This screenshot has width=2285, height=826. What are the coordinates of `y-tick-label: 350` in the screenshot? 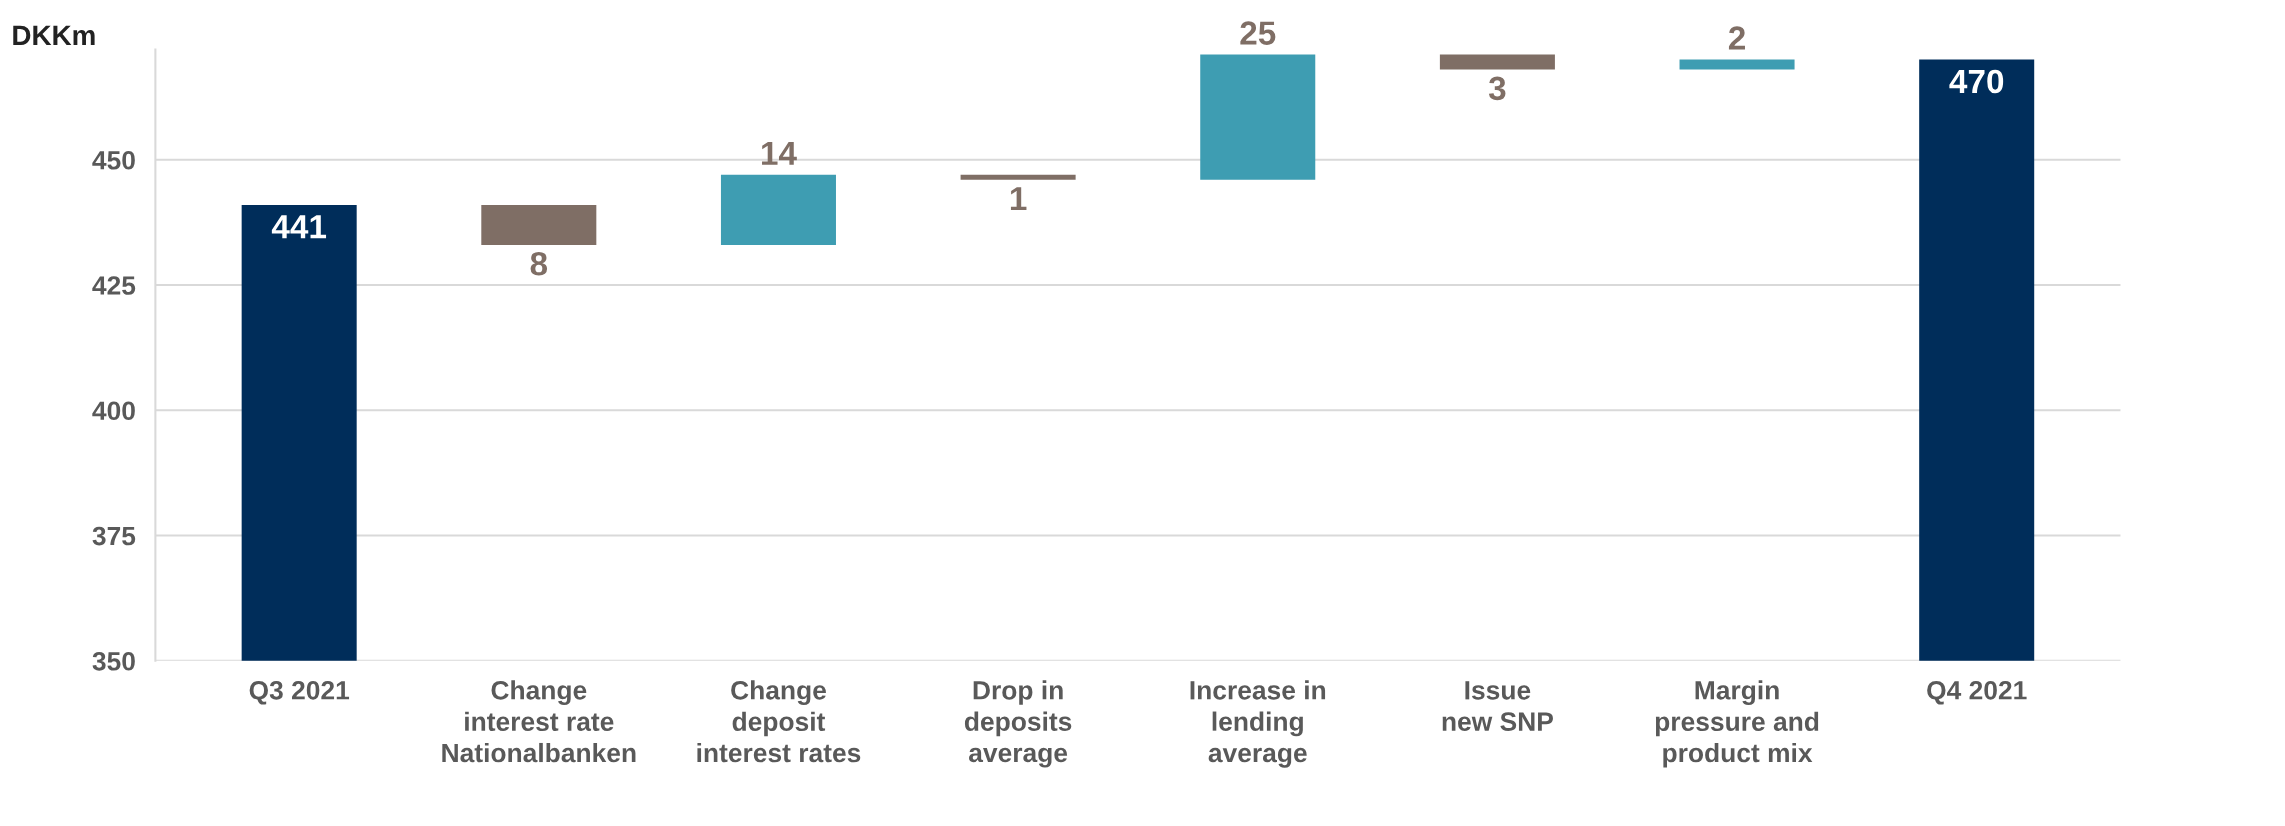 It's located at (113, 661).